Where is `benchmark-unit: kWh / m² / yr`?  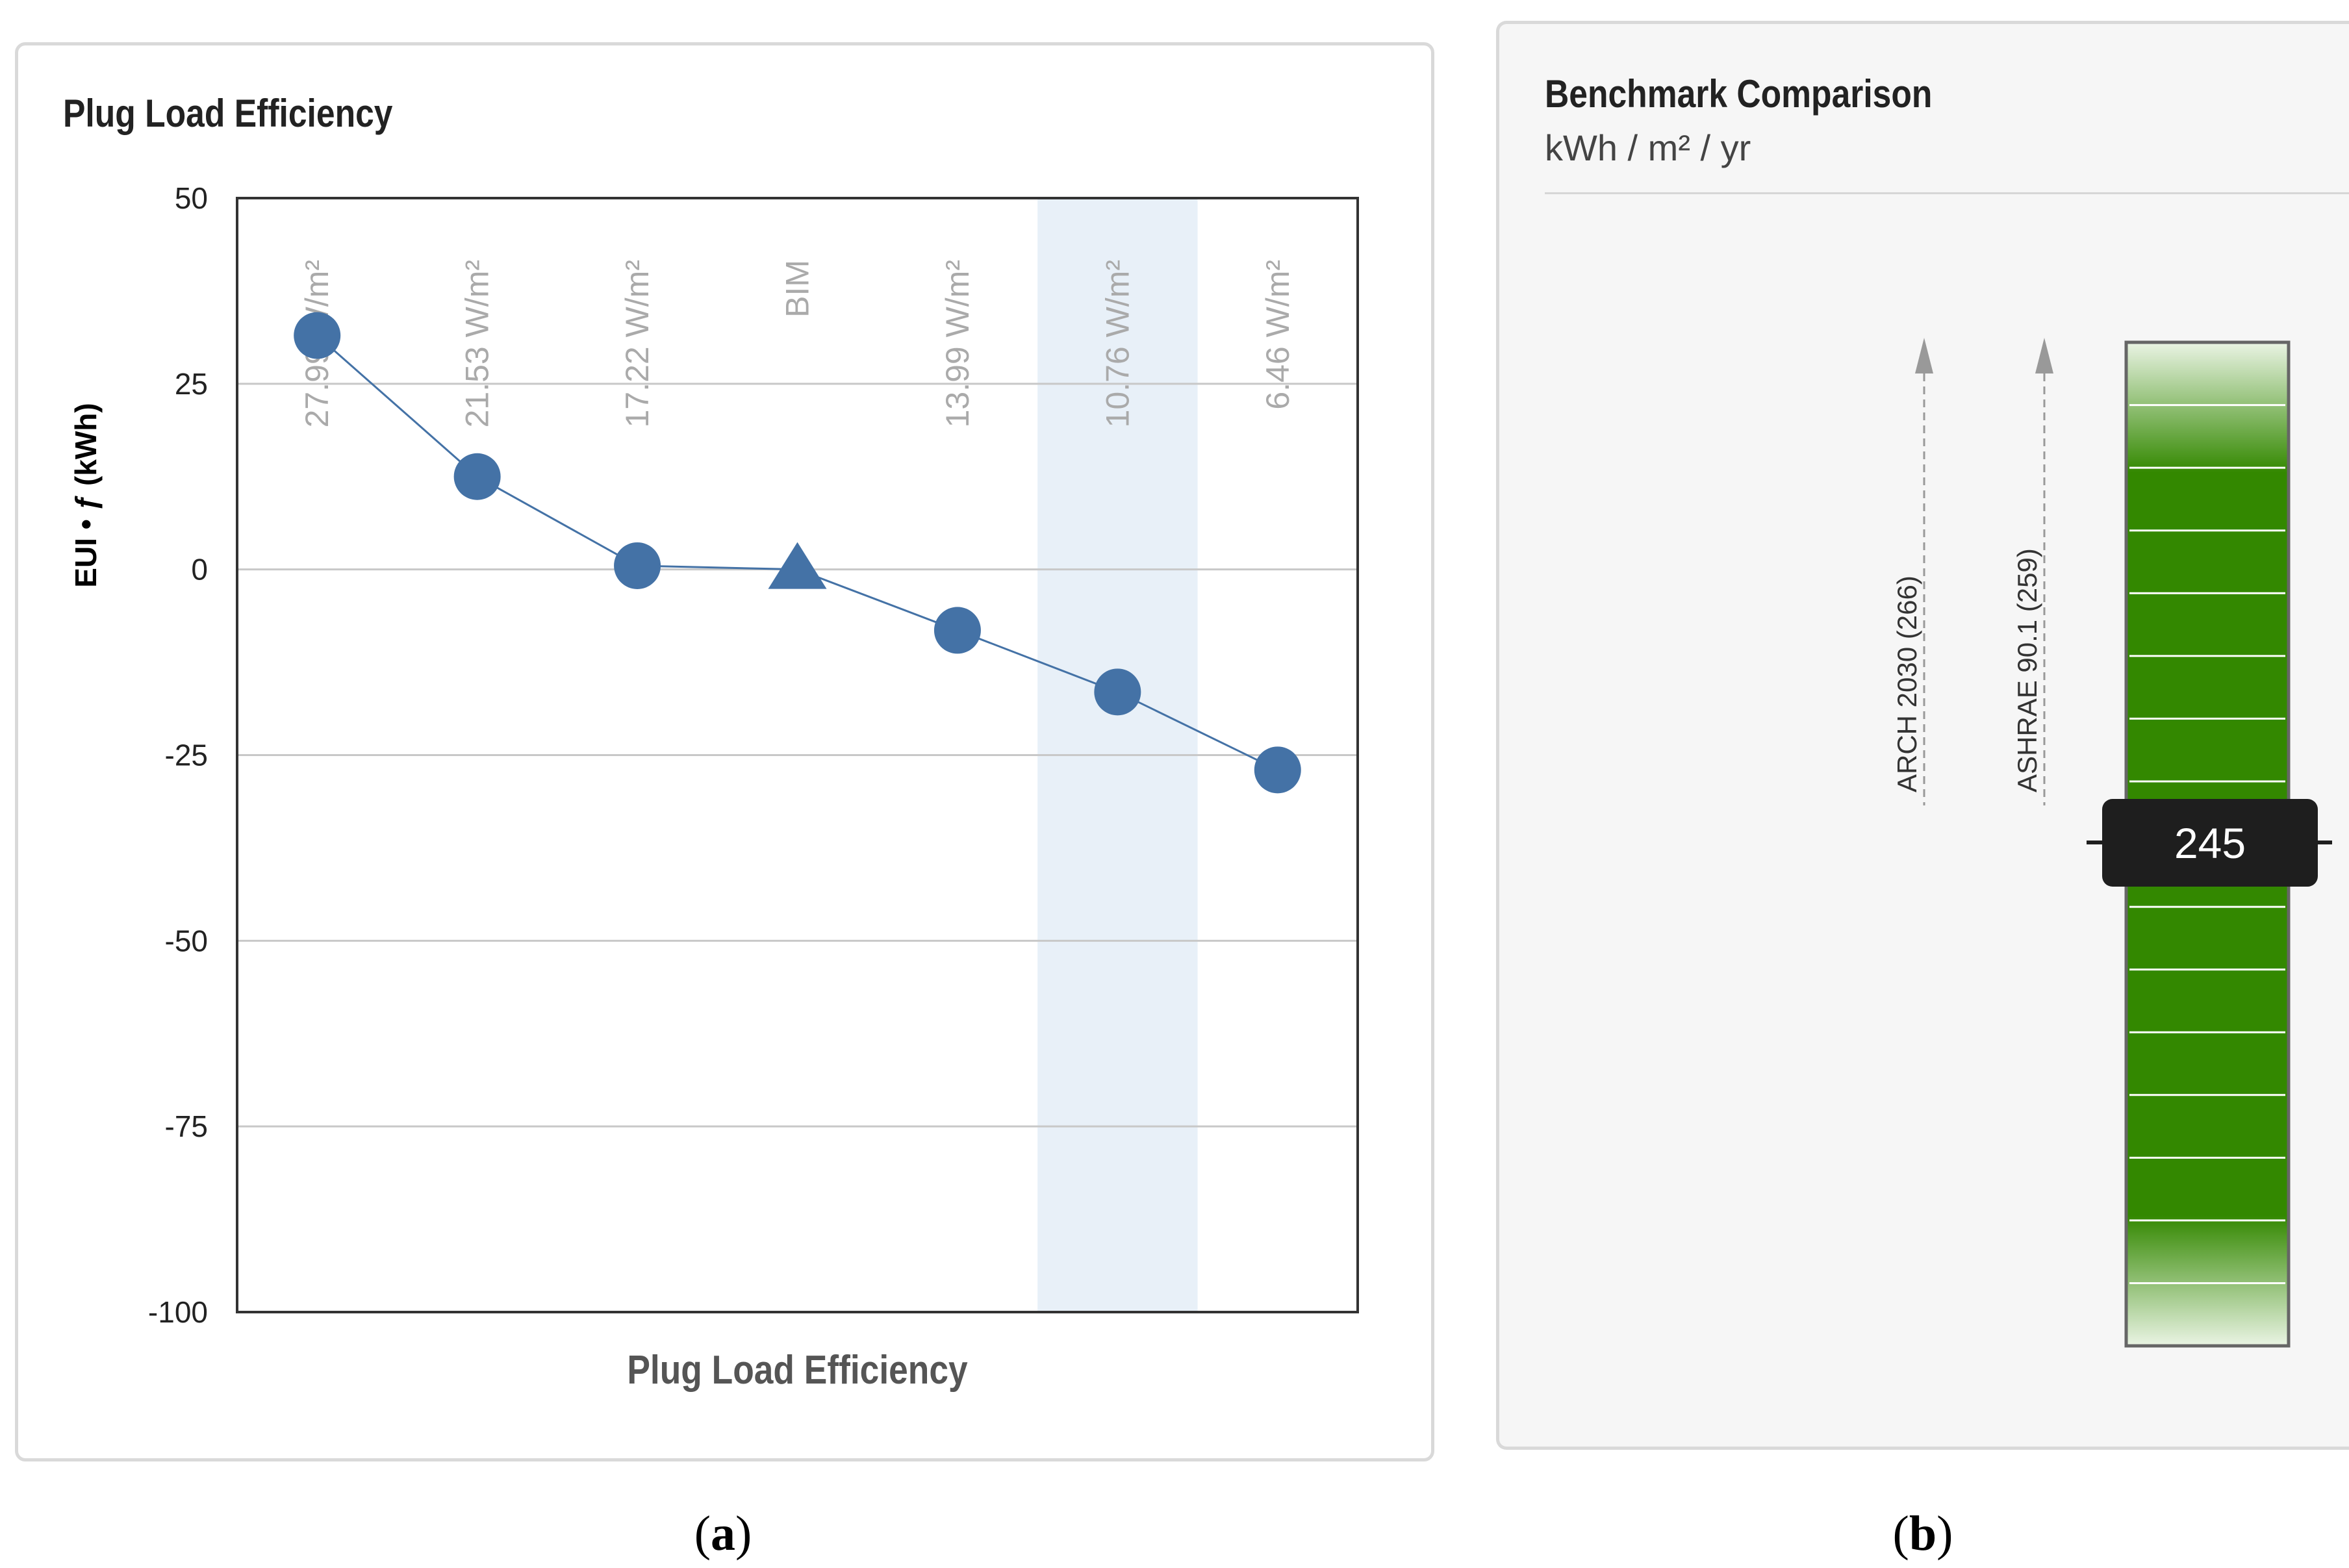 benchmark-unit: kWh / m² / yr is located at coordinates (1648, 147).